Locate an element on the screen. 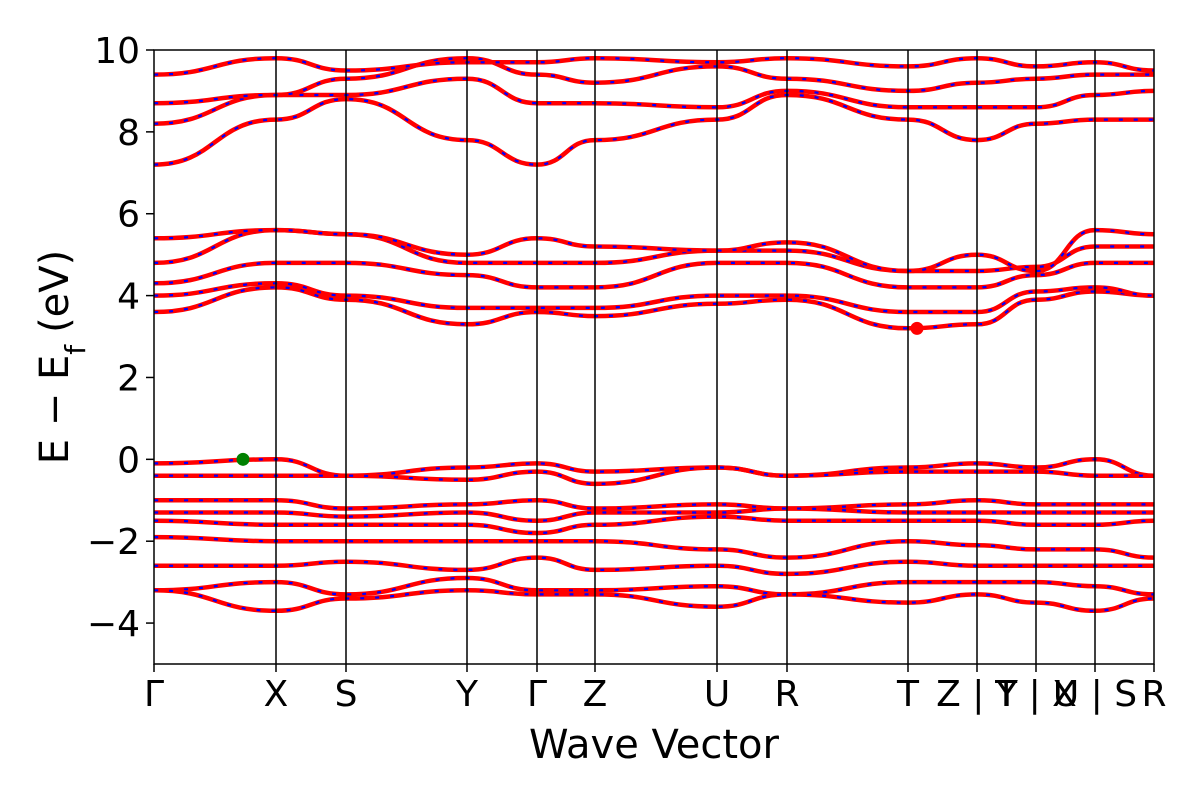  x-tick-label-12: R is located at coordinates (1153, 694).